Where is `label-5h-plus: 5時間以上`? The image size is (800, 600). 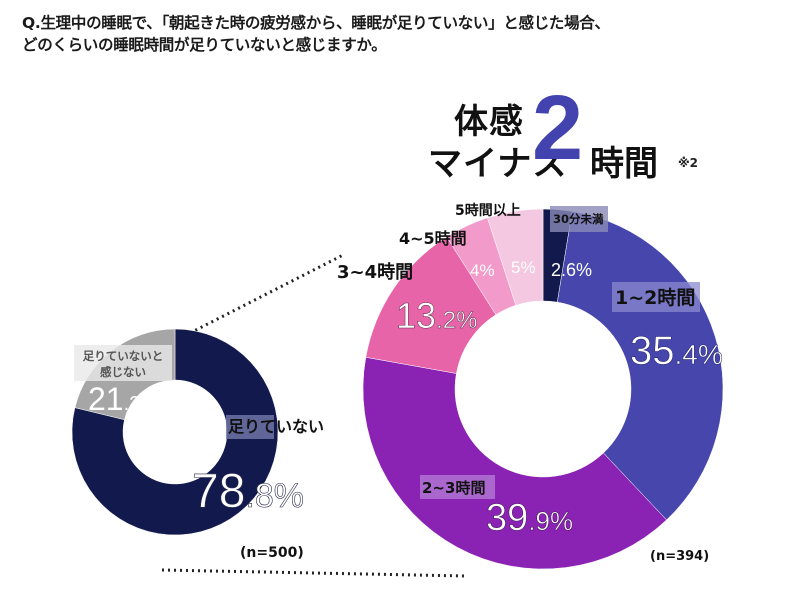
label-5h-plus: 5時間以上 is located at coordinates (488, 210).